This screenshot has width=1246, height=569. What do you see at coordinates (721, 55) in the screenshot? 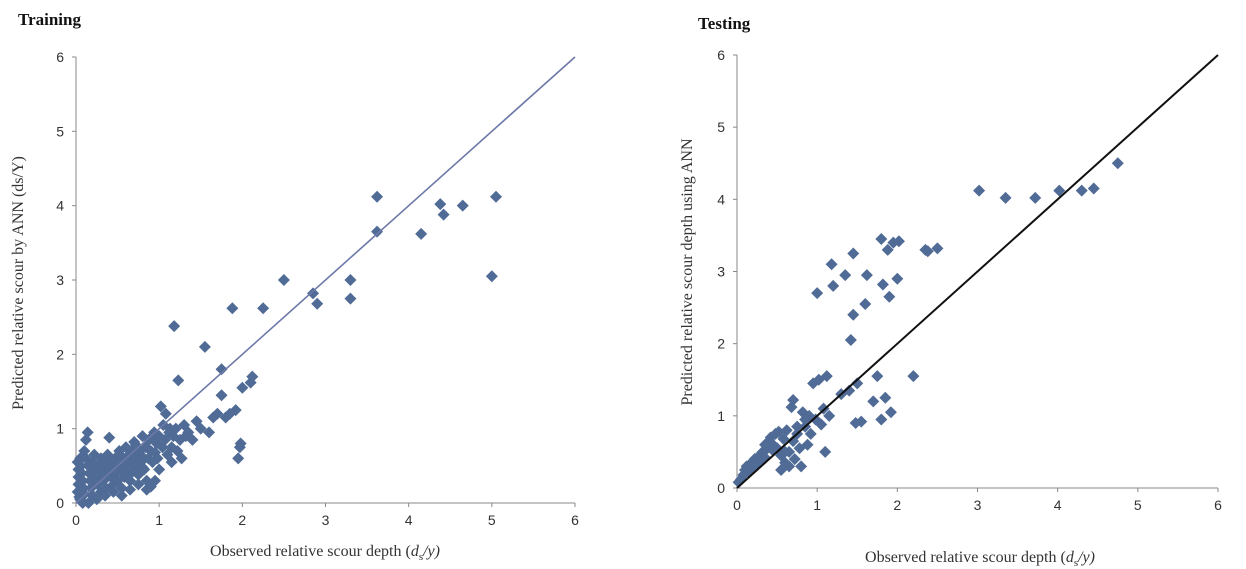
I see `y-tick-label: 6` at bounding box center [721, 55].